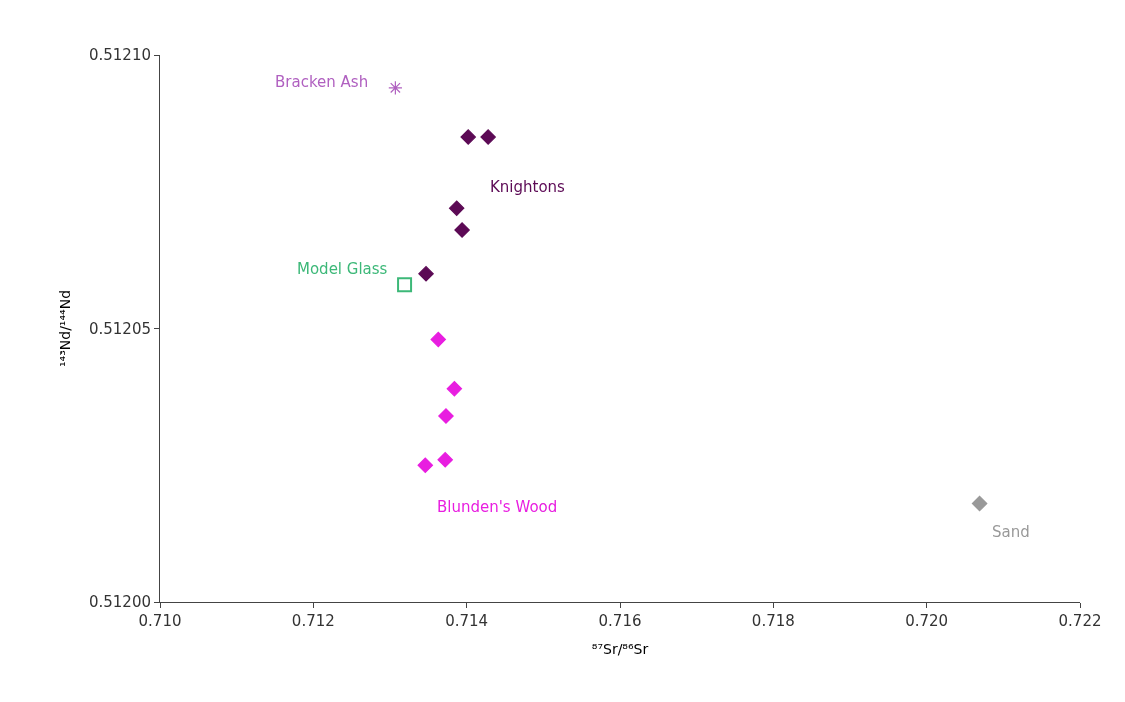  What do you see at coordinates (119, 328) in the screenshot?
I see `y-tick-label: 0.51205` at bounding box center [119, 328].